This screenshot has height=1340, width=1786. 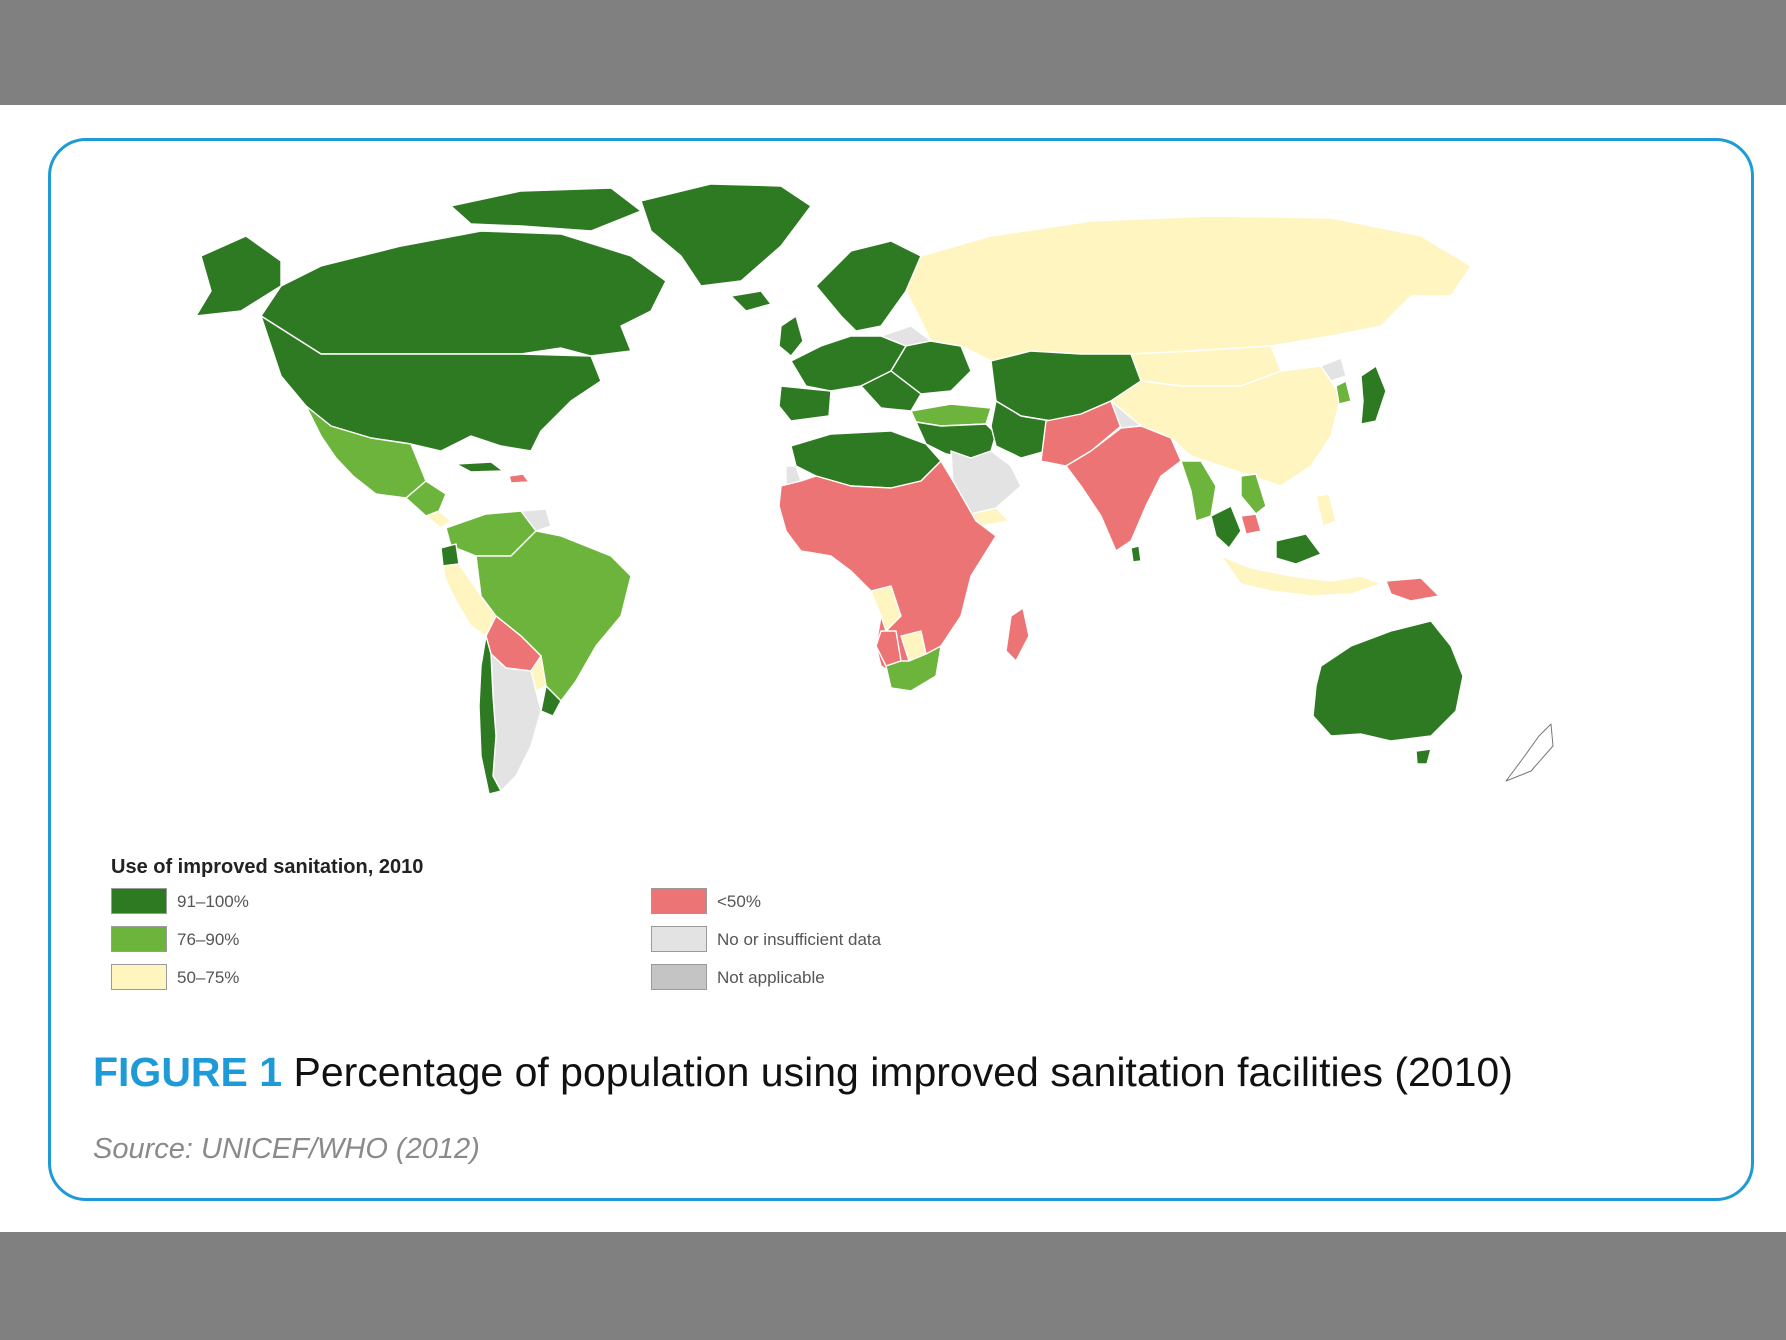 What do you see at coordinates (891, 391) in the screenshot?
I see `region-balkans` at bounding box center [891, 391].